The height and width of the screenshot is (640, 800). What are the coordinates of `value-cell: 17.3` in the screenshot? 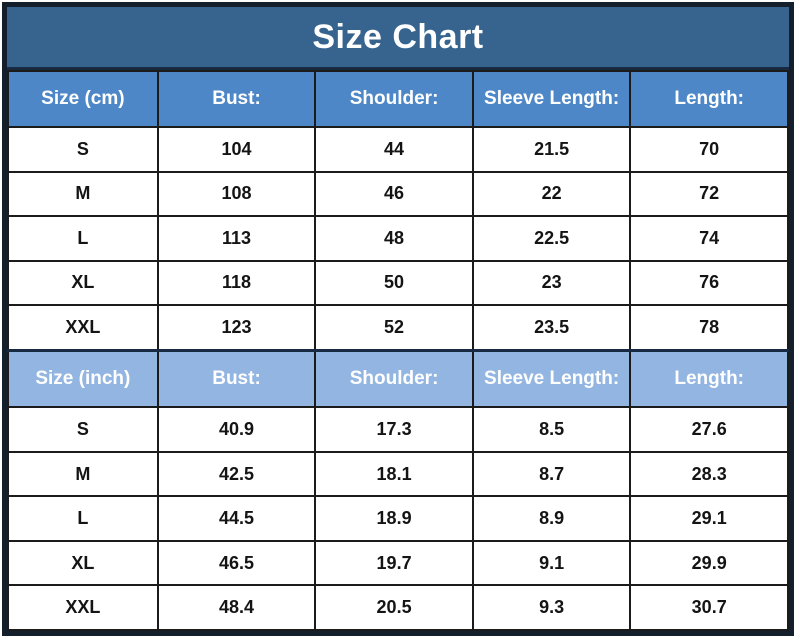 It's located at (394, 429).